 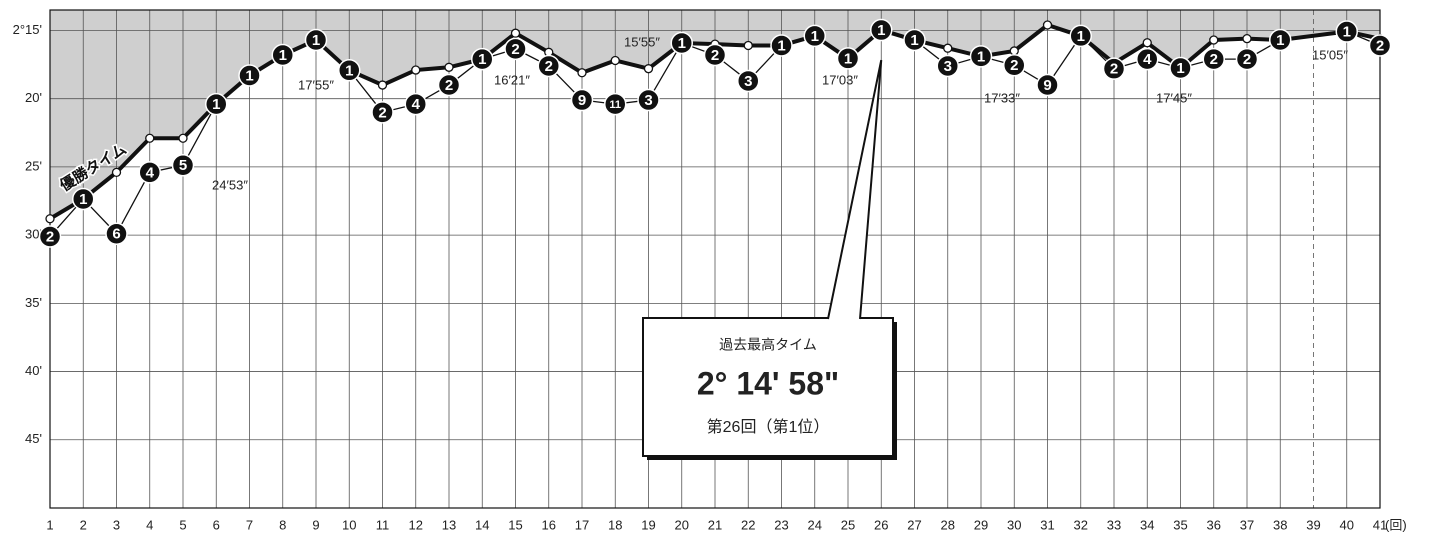 What do you see at coordinates (815, 524) in the screenshot?
I see `x-tick-label: 24` at bounding box center [815, 524].